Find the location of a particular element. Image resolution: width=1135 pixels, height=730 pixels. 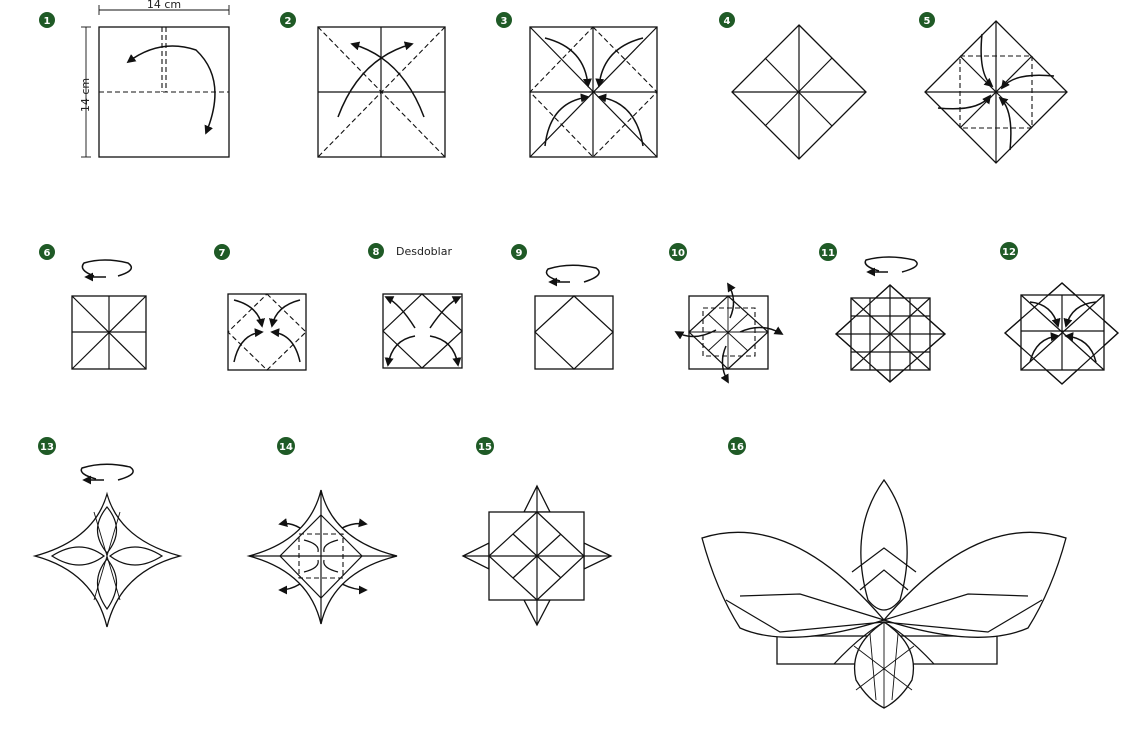

step-6-figure is located at coordinates (109, 314).